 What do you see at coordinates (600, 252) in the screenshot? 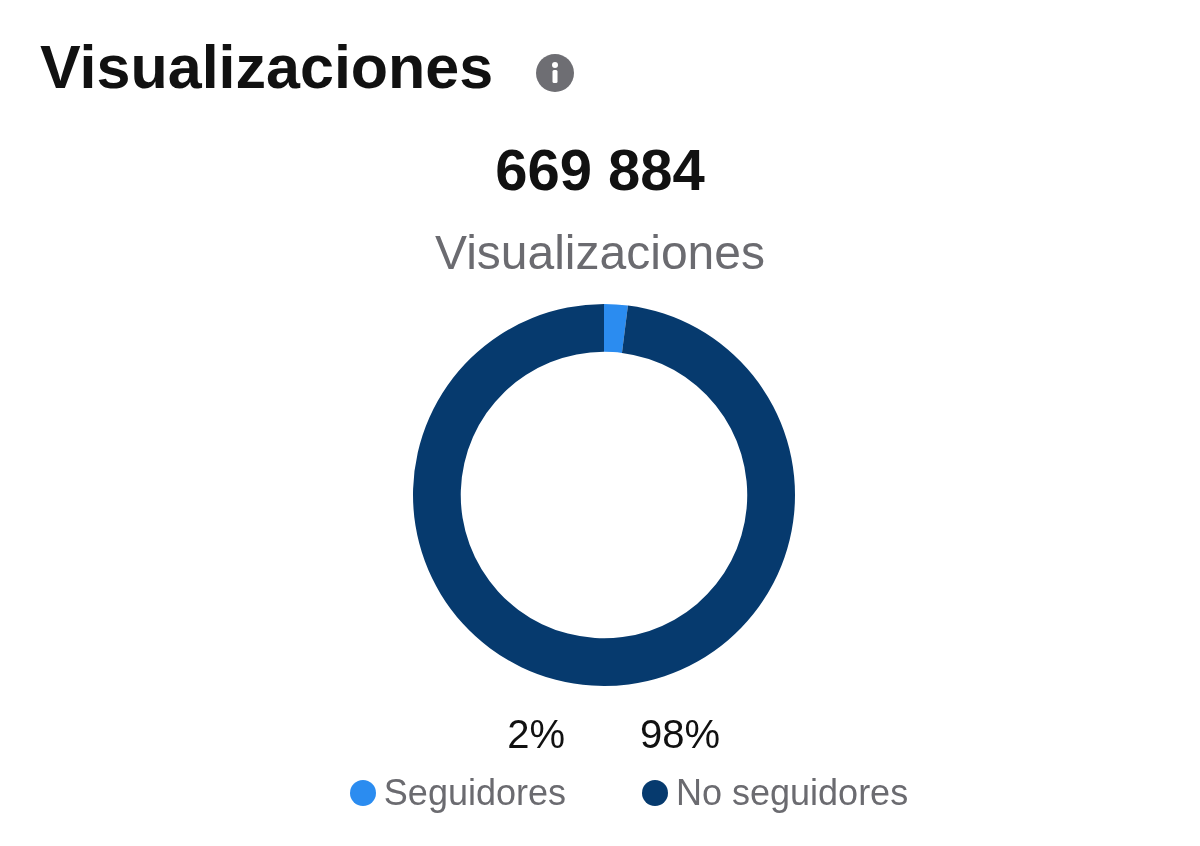
I see `text: Visualizaciones` at bounding box center [600, 252].